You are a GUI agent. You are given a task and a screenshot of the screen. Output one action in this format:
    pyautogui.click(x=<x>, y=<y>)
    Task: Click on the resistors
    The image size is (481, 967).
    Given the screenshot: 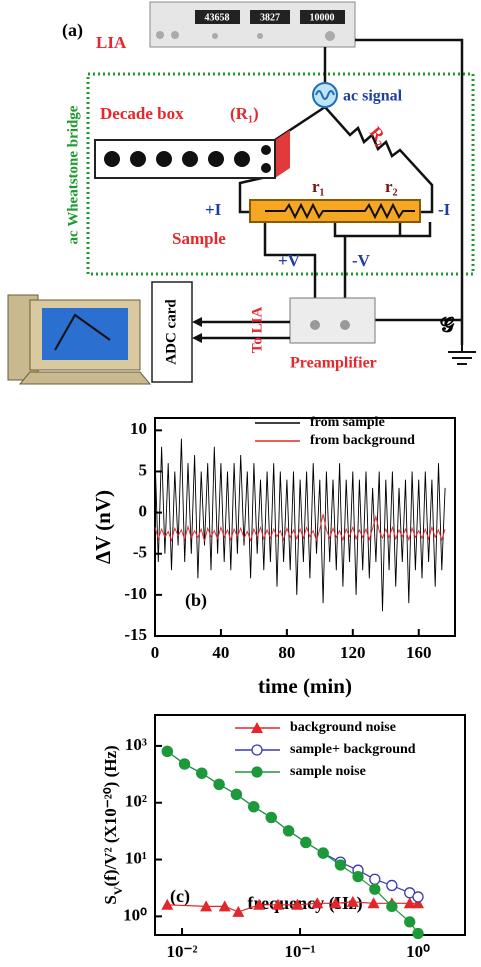 What is the action you would take?
    pyautogui.click(x=340, y=211)
    